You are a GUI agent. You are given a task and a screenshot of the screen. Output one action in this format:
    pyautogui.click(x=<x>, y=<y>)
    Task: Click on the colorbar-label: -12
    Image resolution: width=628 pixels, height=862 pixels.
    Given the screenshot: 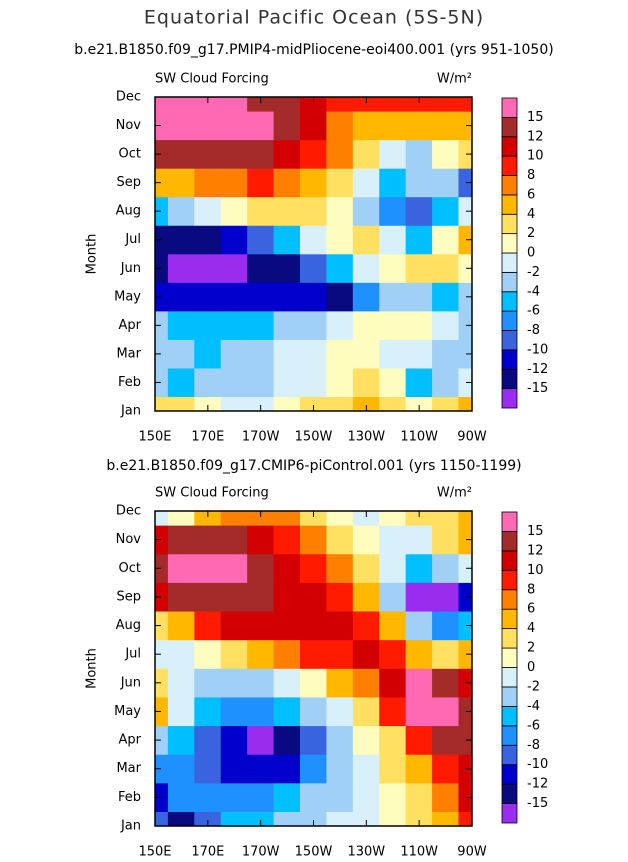 What is the action you would take?
    pyautogui.click(x=537, y=369)
    